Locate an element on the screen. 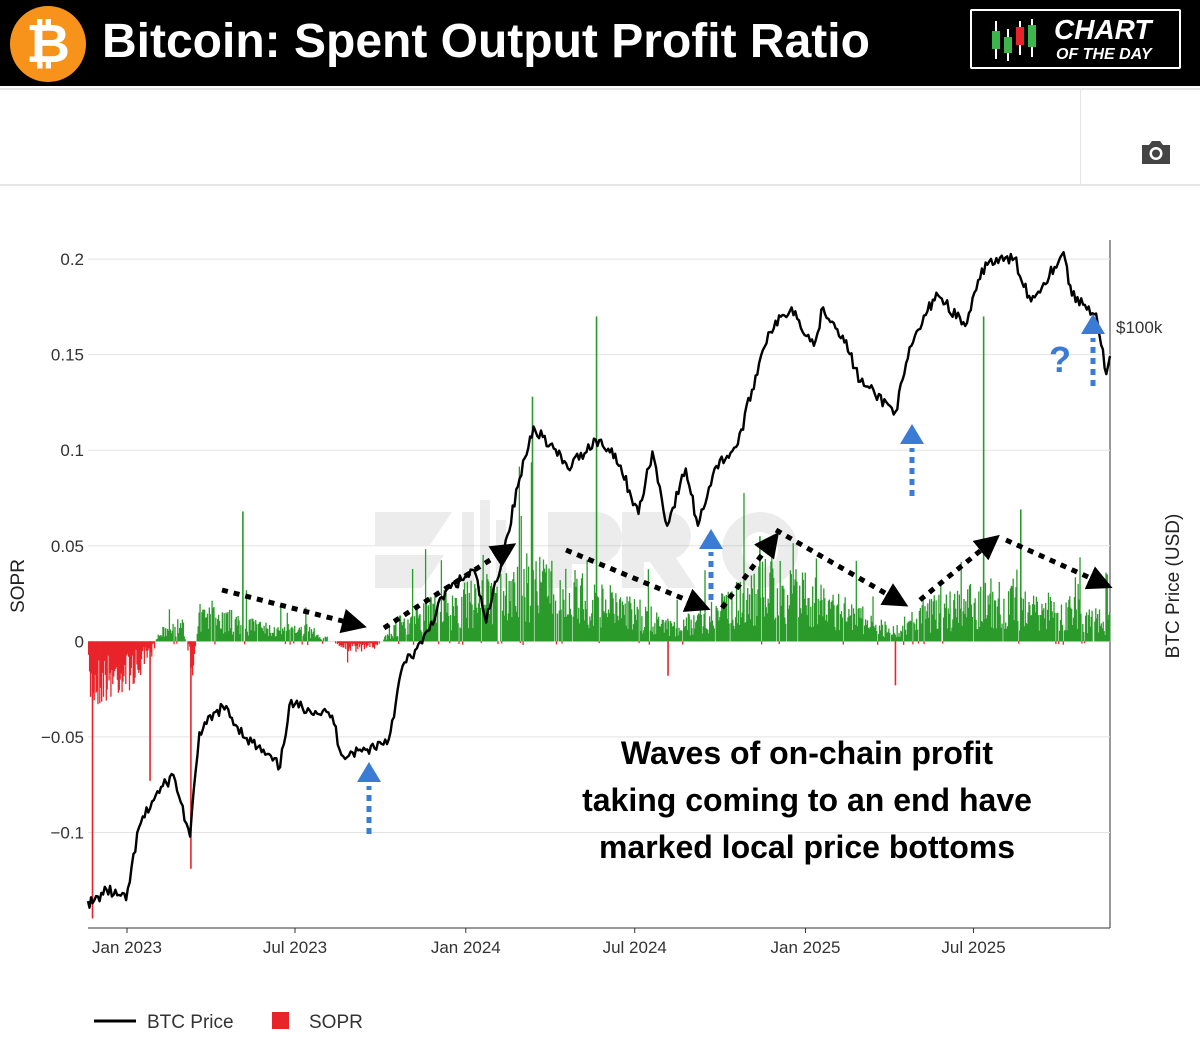  camera-icon is located at coordinates (1156, 152).